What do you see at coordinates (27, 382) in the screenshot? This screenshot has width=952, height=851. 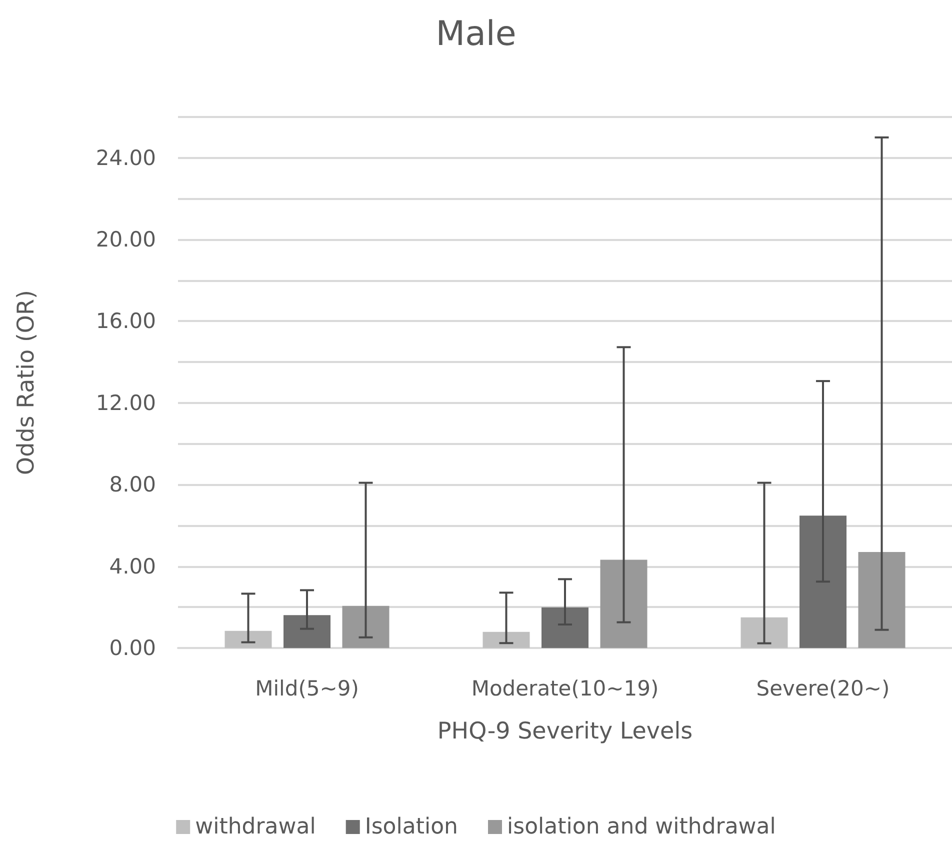 I see `y-axis-title: Odds Ratio (OR)` at bounding box center [27, 382].